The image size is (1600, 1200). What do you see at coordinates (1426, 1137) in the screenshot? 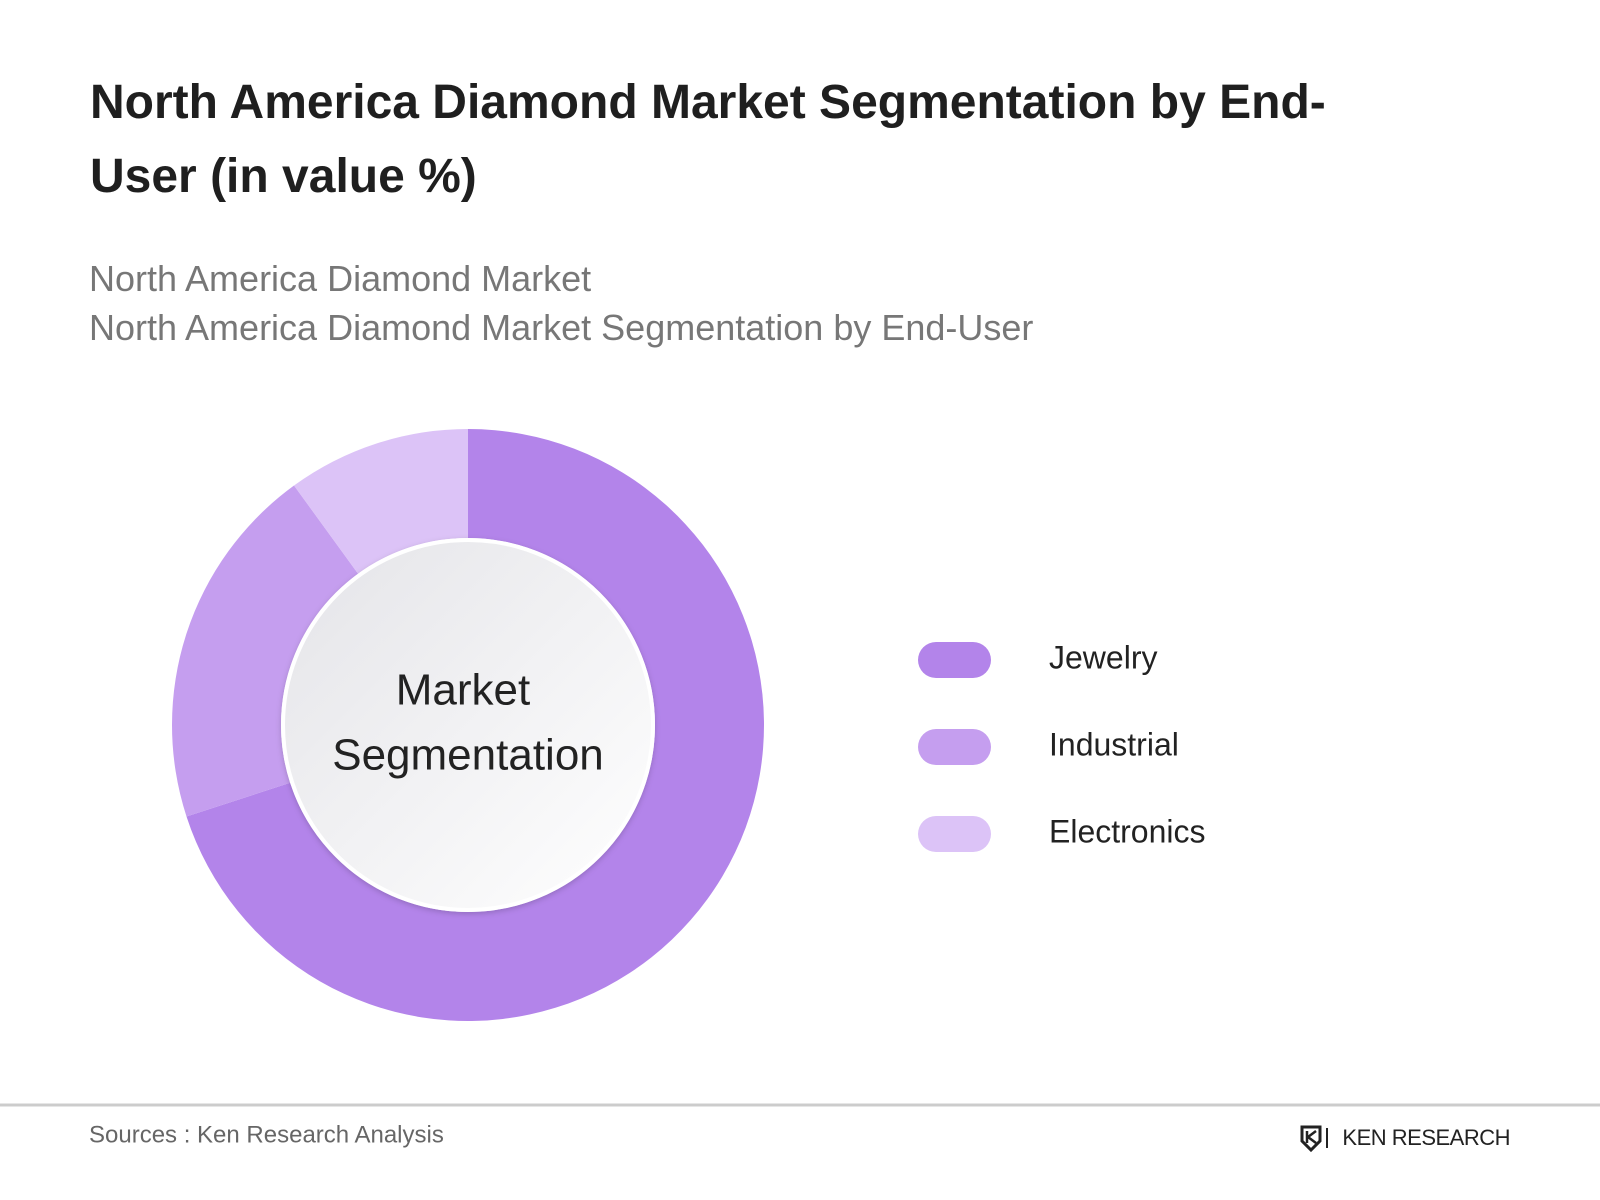
I see `brand: KEN RESEARCH` at bounding box center [1426, 1137].